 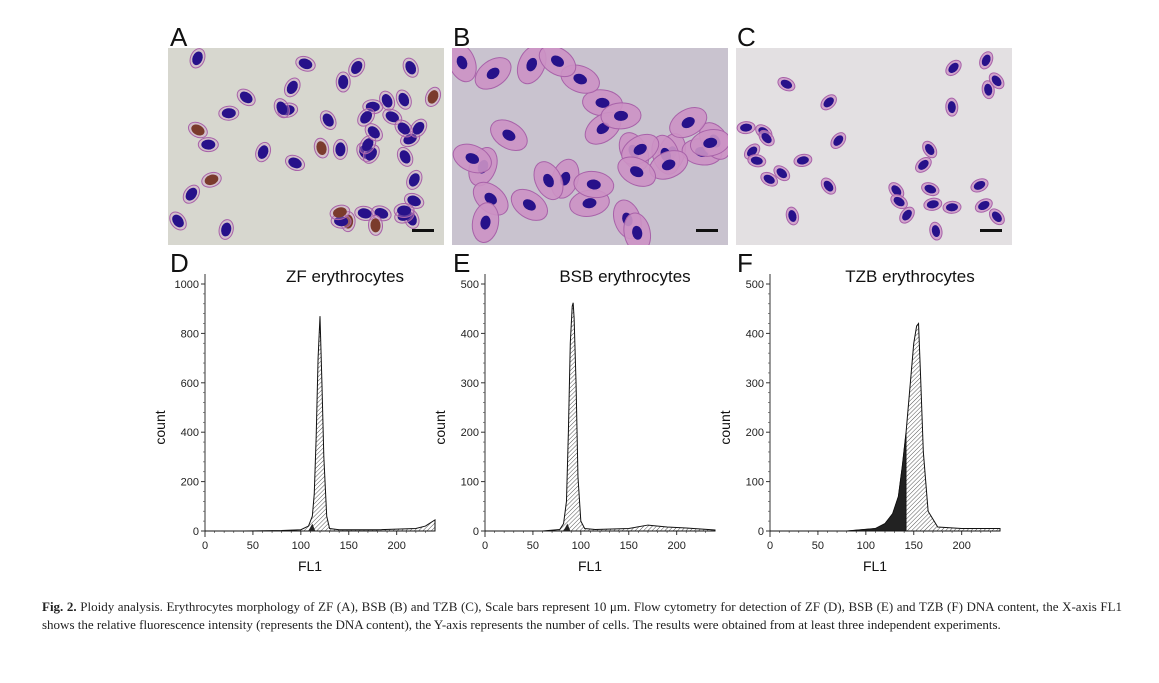 What do you see at coordinates (462, 263) in the screenshot?
I see `panel-label-e: E` at bounding box center [462, 263].